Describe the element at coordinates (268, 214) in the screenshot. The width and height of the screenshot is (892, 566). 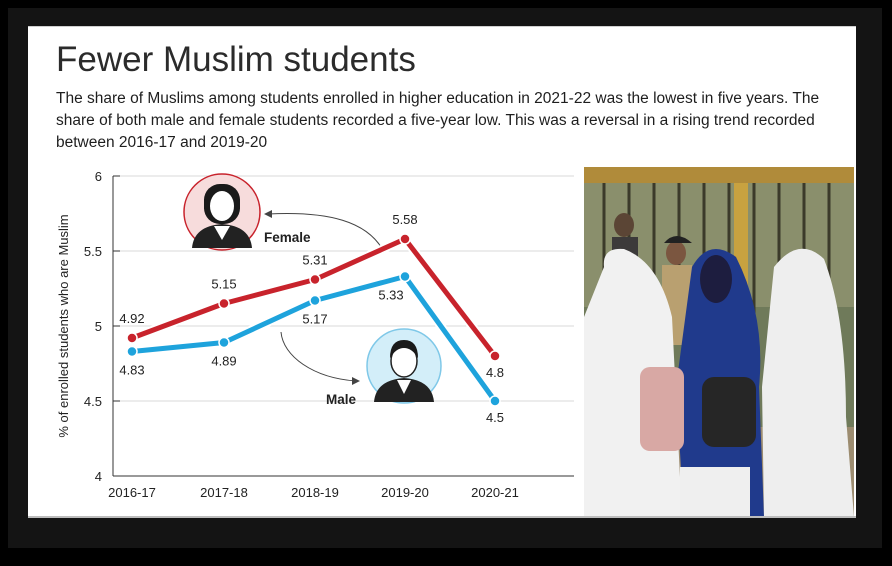
I see `female-arrowhead` at that location.